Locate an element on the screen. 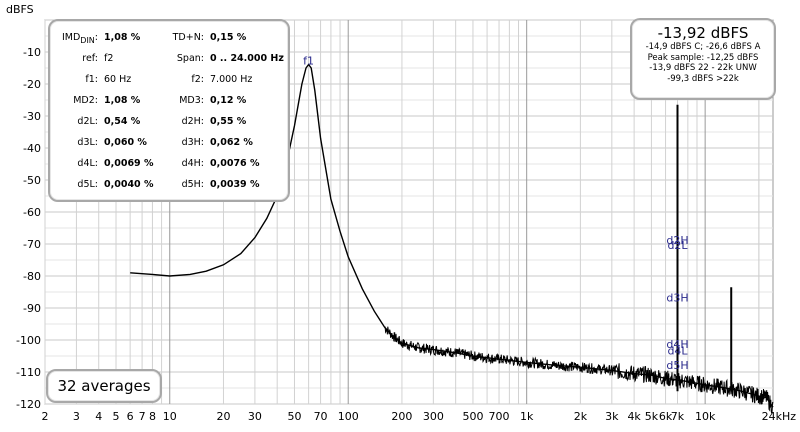 The width and height of the screenshot is (800, 432). x-tick-label: 4k is located at coordinates (634, 416).